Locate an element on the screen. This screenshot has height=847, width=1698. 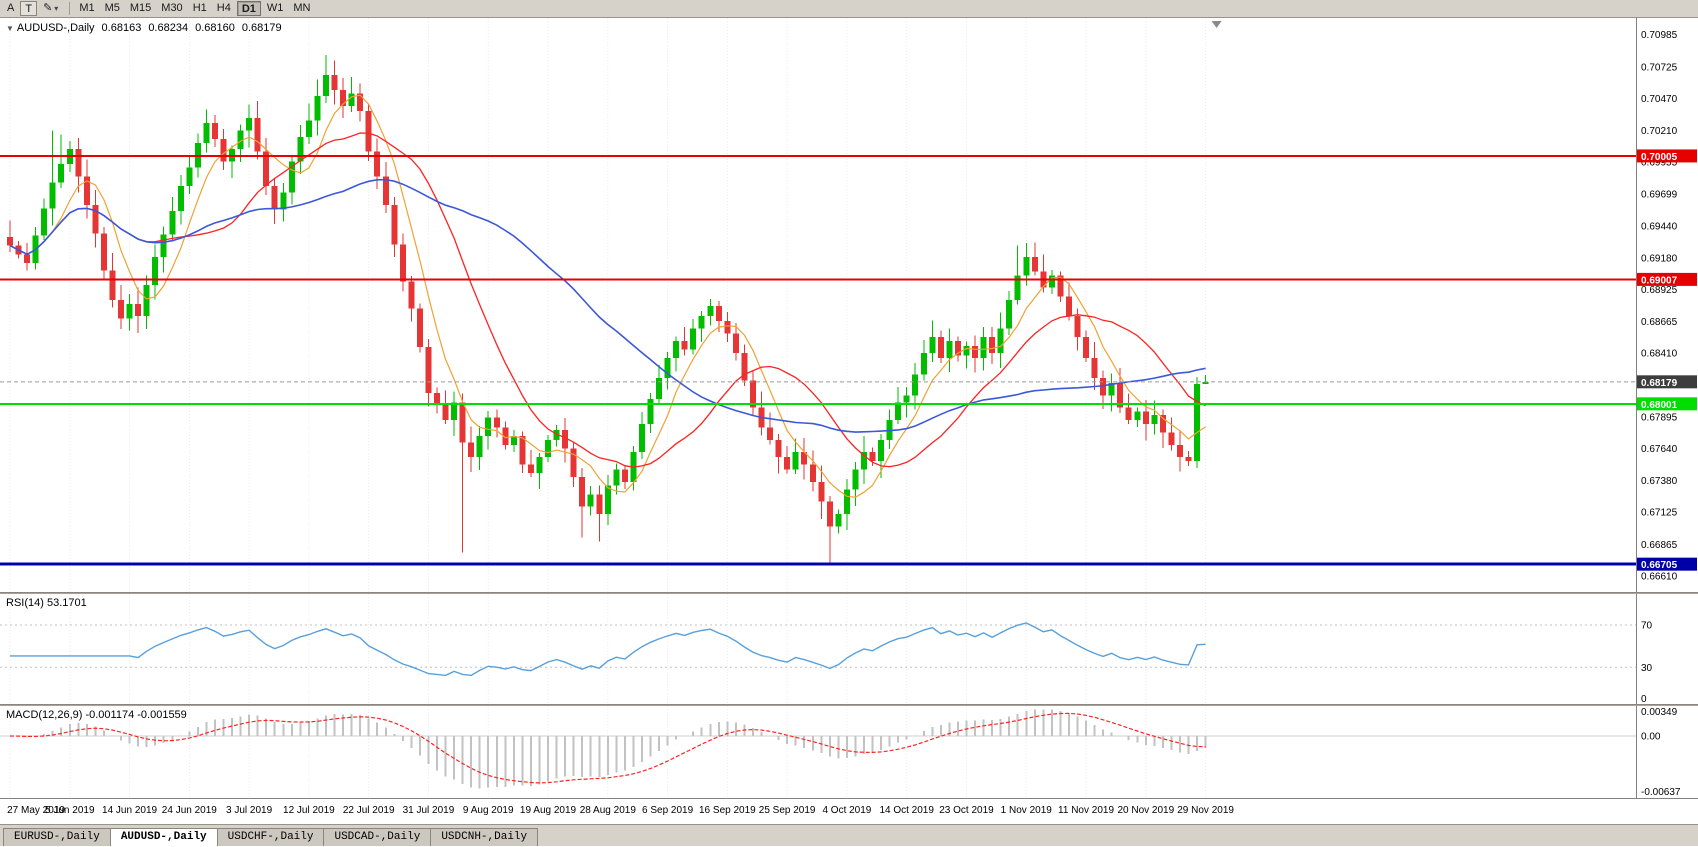
price-axis-label: 0.67380 is located at coordinates (1659, 481).